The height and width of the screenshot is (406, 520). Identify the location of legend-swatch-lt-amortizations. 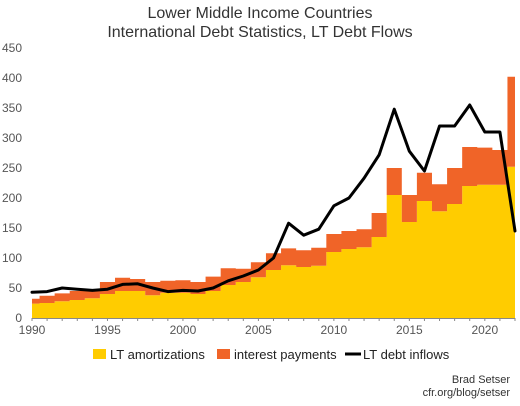
(99, 354).